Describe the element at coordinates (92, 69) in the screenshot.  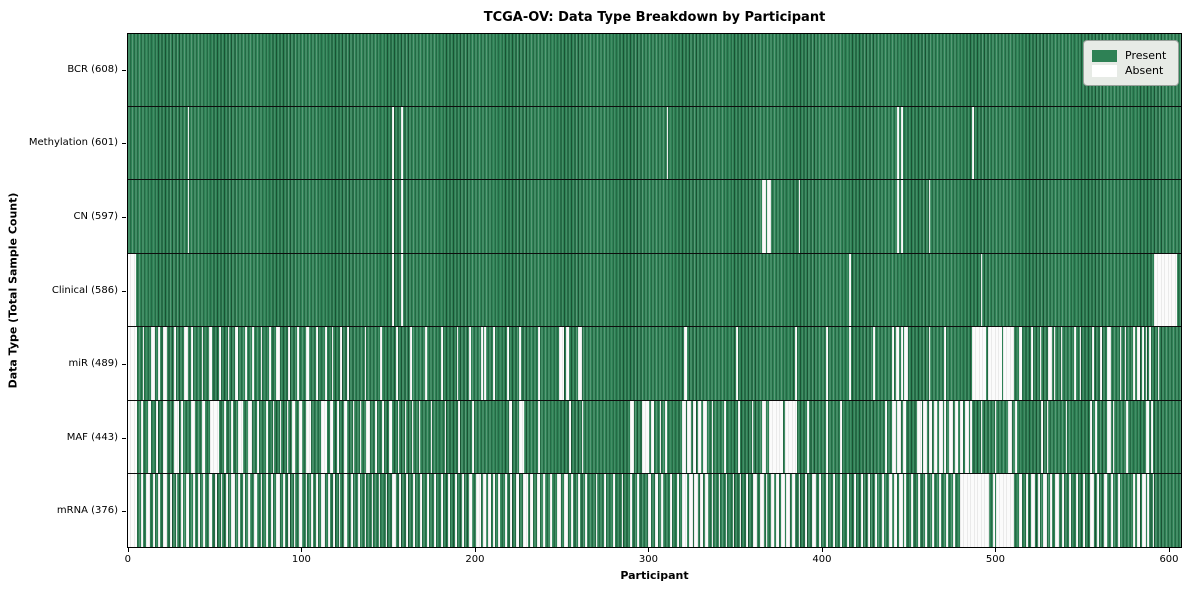
I see `y-tick-label-bcr: BCR (608)` at that location.